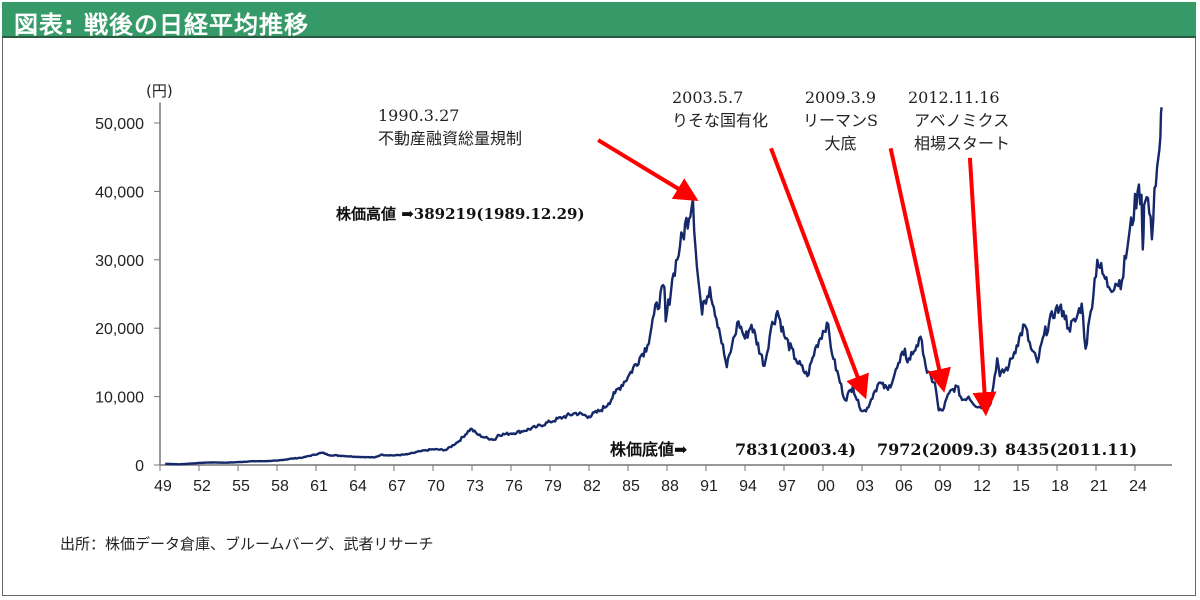 This screenshot has width=1200, height=600. Describe the element at coordinates (708, 97) in the screenshot. I see `annotation-date: 2003.5.7` at that location.